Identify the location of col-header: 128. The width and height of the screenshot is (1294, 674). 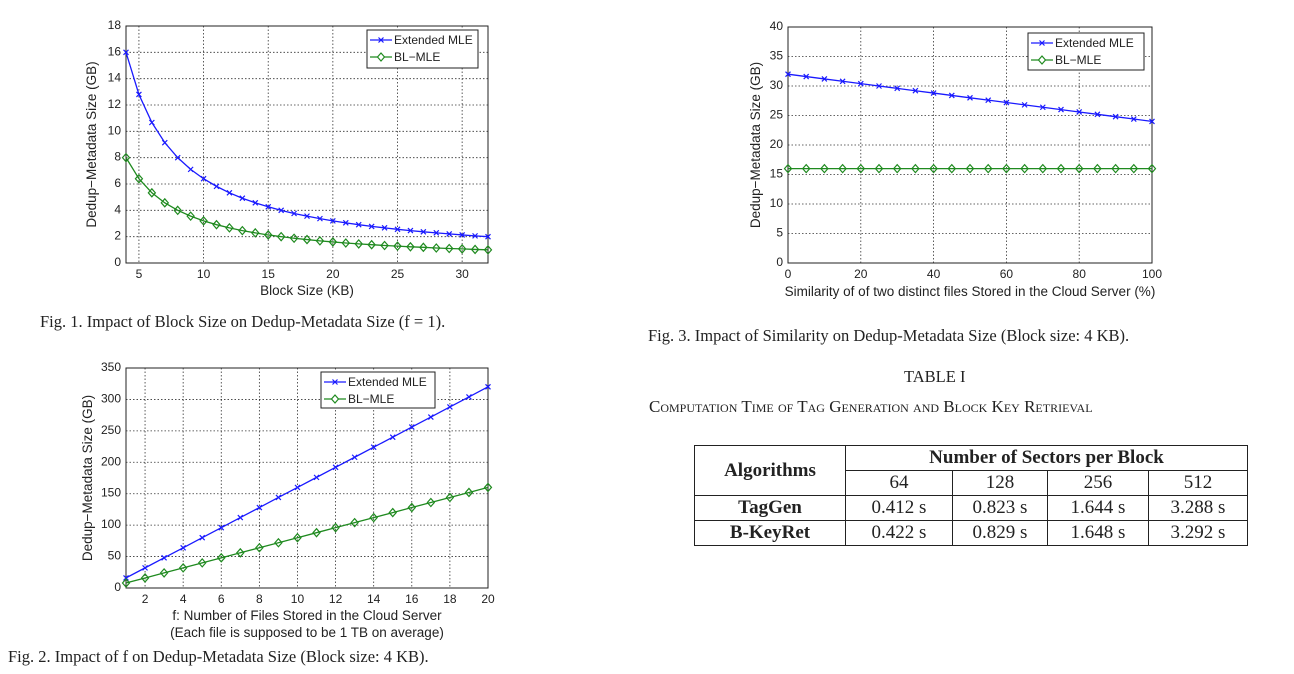
(1000, 483).